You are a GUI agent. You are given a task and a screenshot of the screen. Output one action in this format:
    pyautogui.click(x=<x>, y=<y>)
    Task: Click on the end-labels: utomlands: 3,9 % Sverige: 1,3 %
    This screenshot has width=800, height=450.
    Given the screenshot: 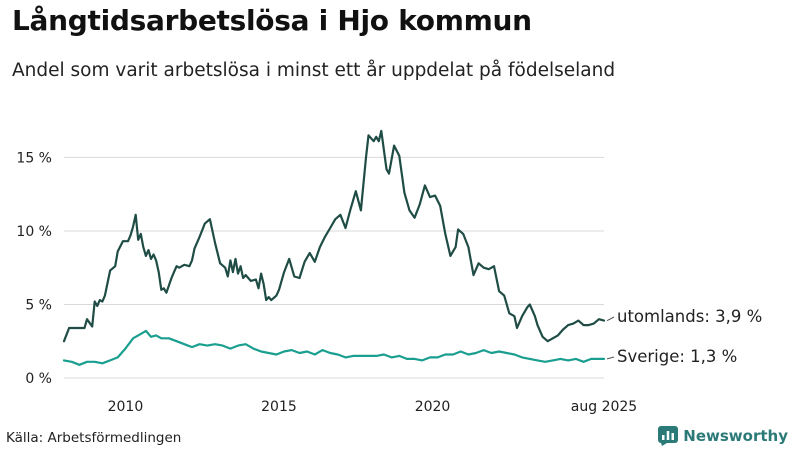 What is the action you would take?
    pyautogui.click(x=684, y=336)
    